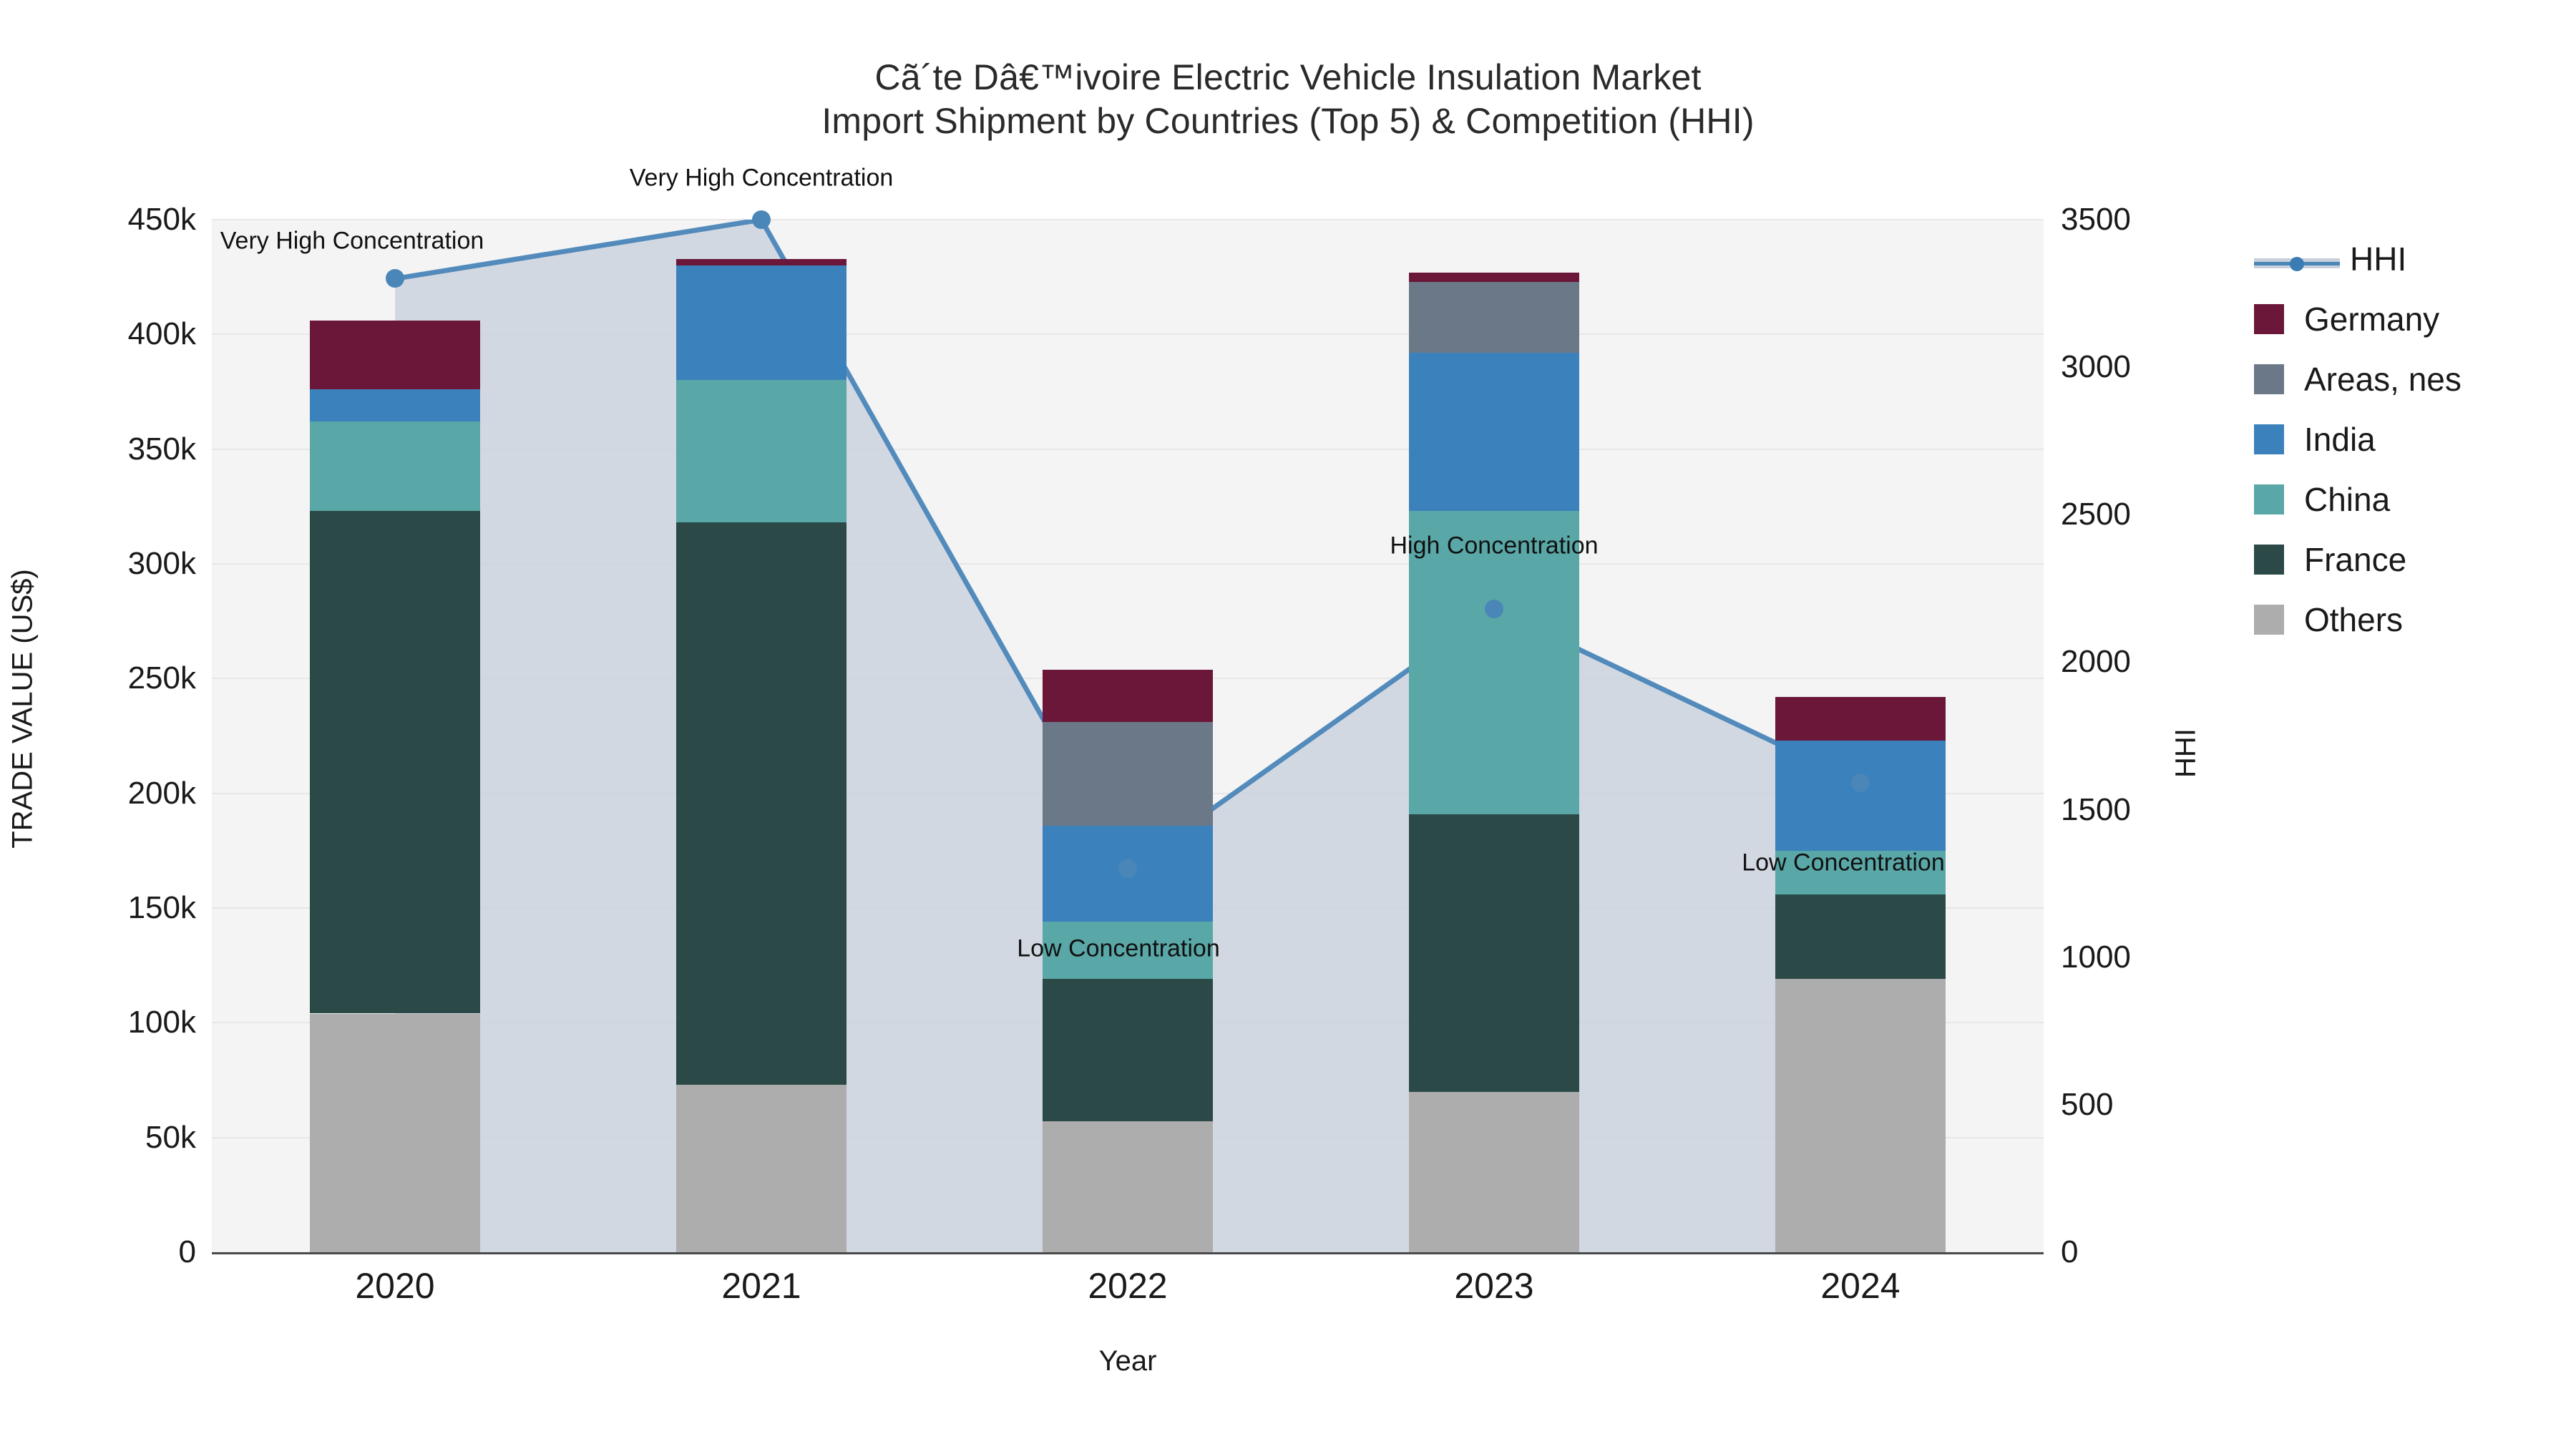 The height and width of the screenshot is (1449, 2576). What do you see at coordinates (161, 449) in the screenshot?
I see `y-axis-left-tick-label: 350k` at bounding box center [161, 449].